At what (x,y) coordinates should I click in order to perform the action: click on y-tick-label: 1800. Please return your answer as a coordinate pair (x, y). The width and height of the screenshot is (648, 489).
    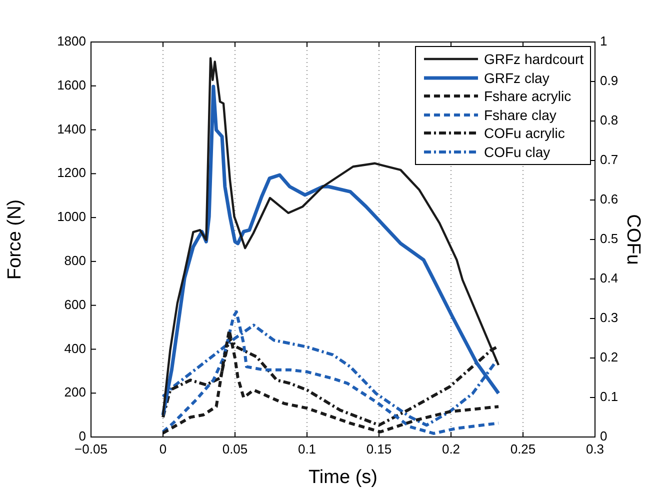
    Looking at the image, I should click on (71, 41).